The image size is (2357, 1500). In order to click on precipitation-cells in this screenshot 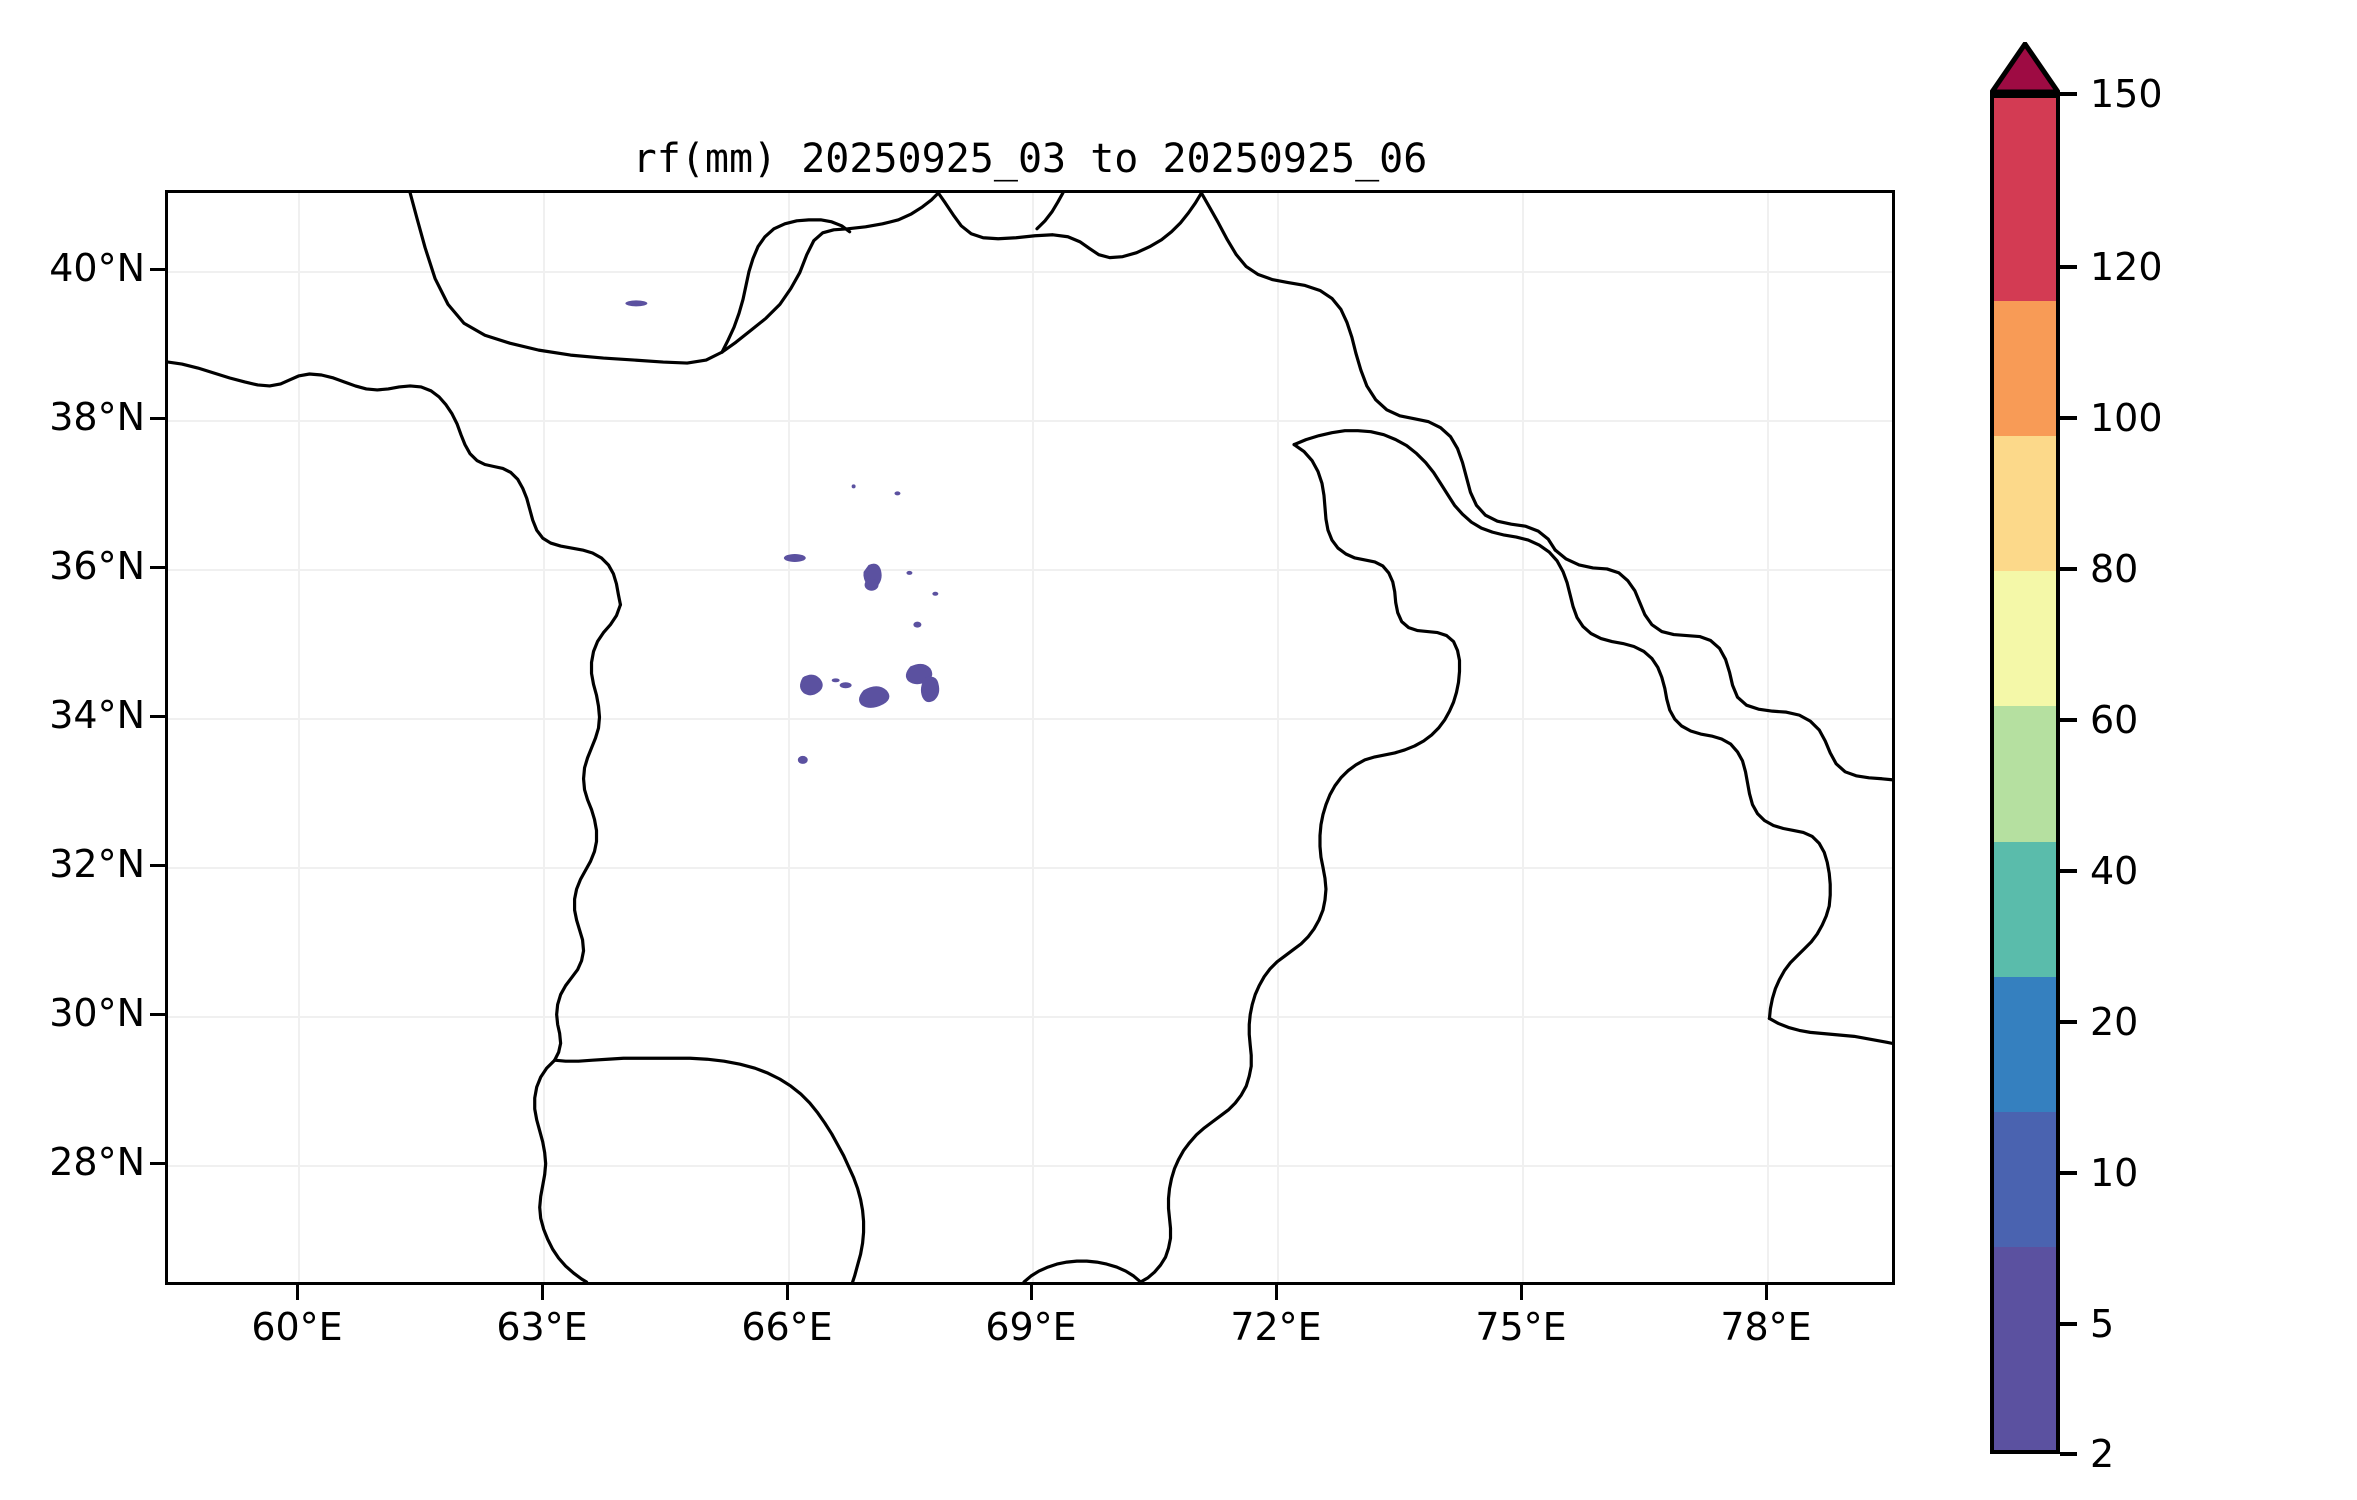, I will do `click(782, 532)`.